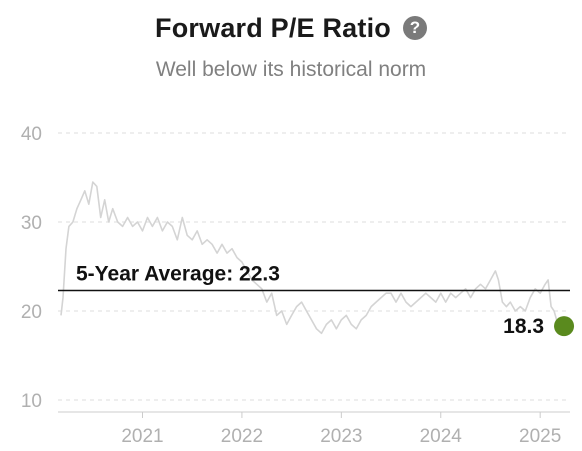 The height and width of the screenshot is (451, 582). What do you see at coordinates (540, 436) in the screenshot?
I see `x-tick-label: 2025` at bounding box center [540, 436].